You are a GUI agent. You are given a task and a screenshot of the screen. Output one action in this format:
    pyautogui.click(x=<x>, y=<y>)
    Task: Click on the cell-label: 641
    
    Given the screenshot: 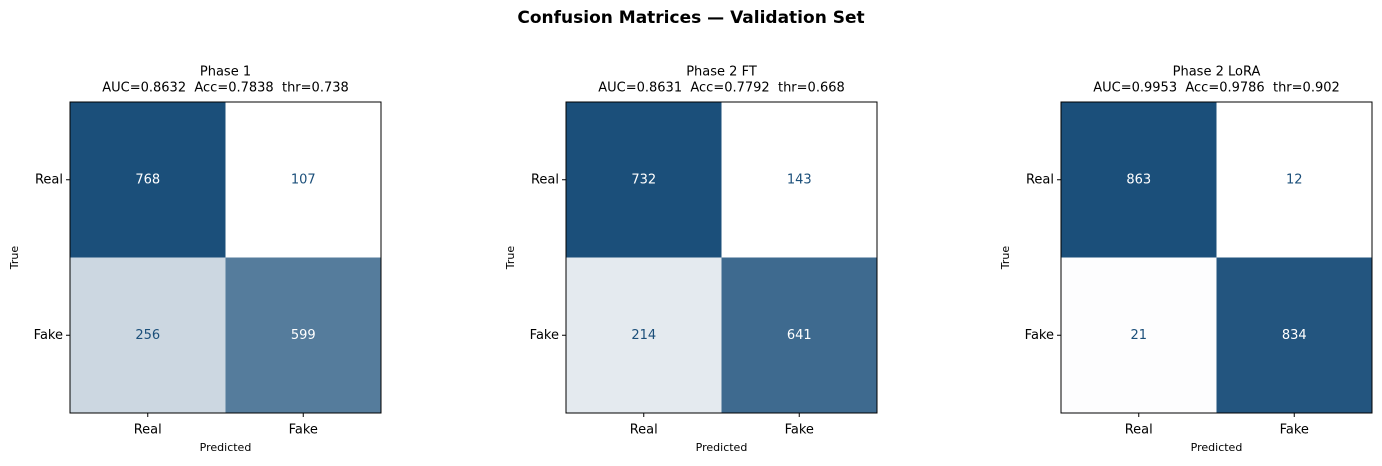 What is the action you would take?
    pyautogui.click(x=799, y=335)
    